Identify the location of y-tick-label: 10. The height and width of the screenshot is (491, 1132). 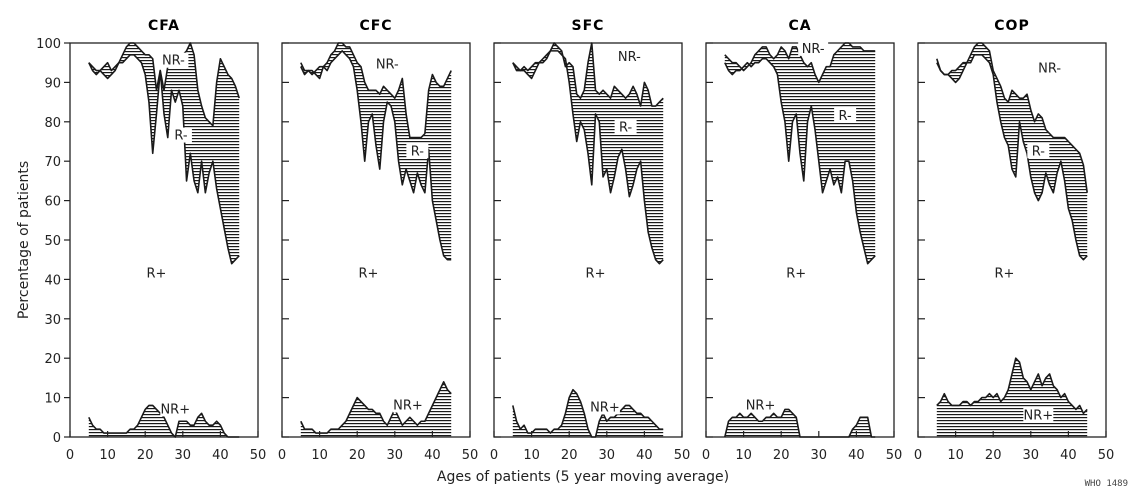
(52, 399).